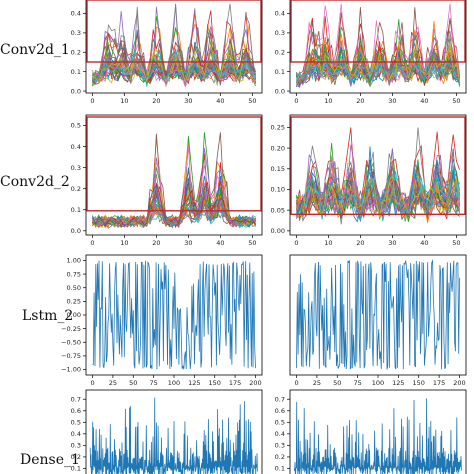 The image size is (474, 474). I want to click on panel-4: 0.00 0.05 0.10 0.15 0.20 0.25 0 10 20 30 40 50, so click(369, 180).